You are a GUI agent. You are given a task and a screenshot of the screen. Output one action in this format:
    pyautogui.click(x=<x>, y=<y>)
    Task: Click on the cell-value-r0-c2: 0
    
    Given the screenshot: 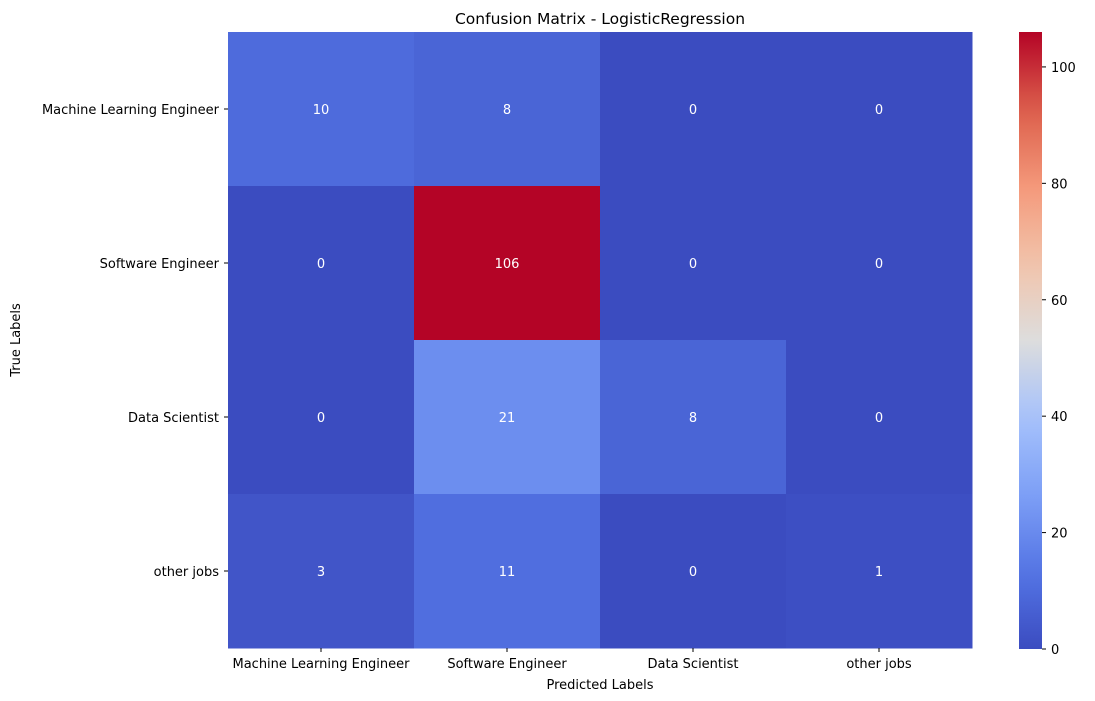 What is the action you would take?
    pyautogui.click(x=693, y=110)
    